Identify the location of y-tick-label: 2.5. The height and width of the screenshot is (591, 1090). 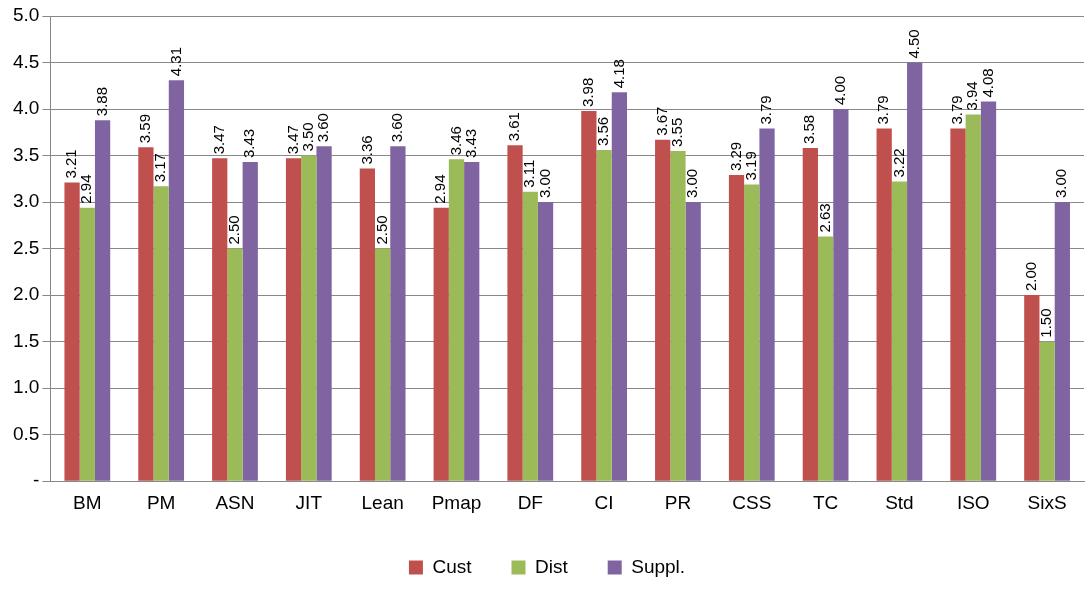
(26, 247).